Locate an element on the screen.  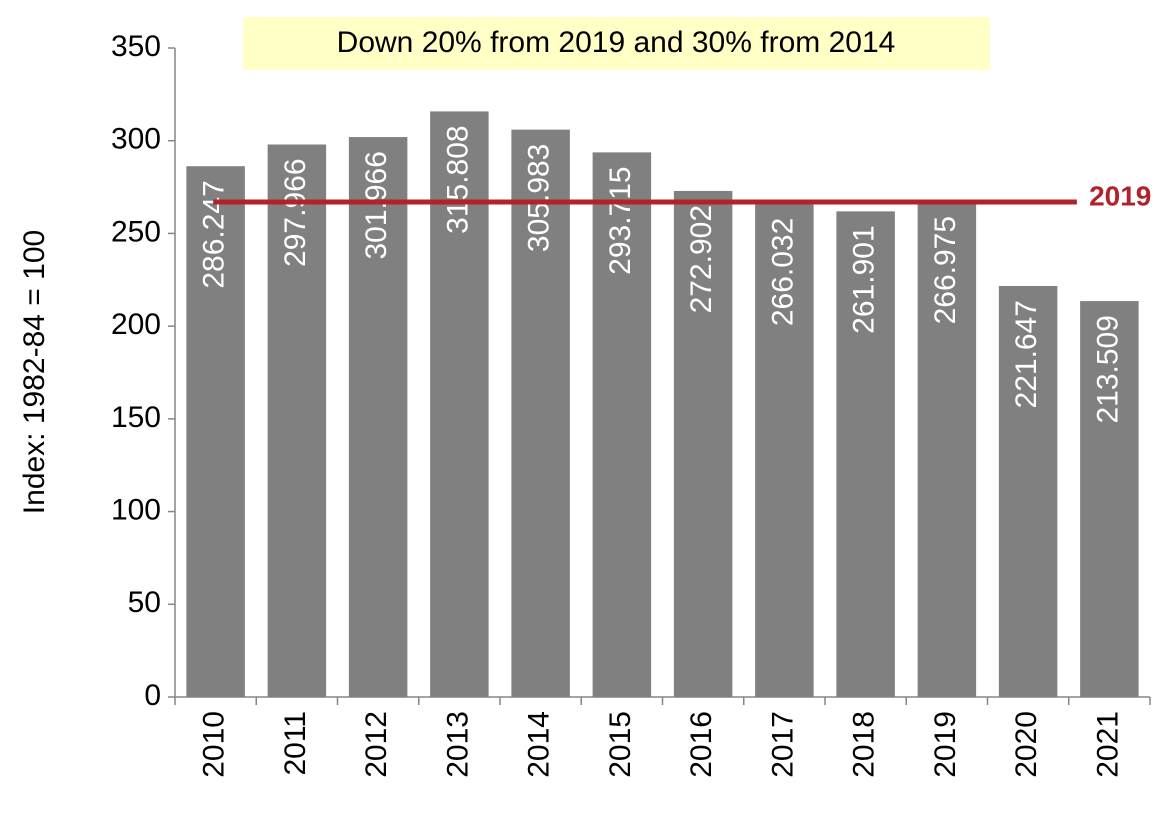
value-label: 261.901 is located at coordinates (864, 279).